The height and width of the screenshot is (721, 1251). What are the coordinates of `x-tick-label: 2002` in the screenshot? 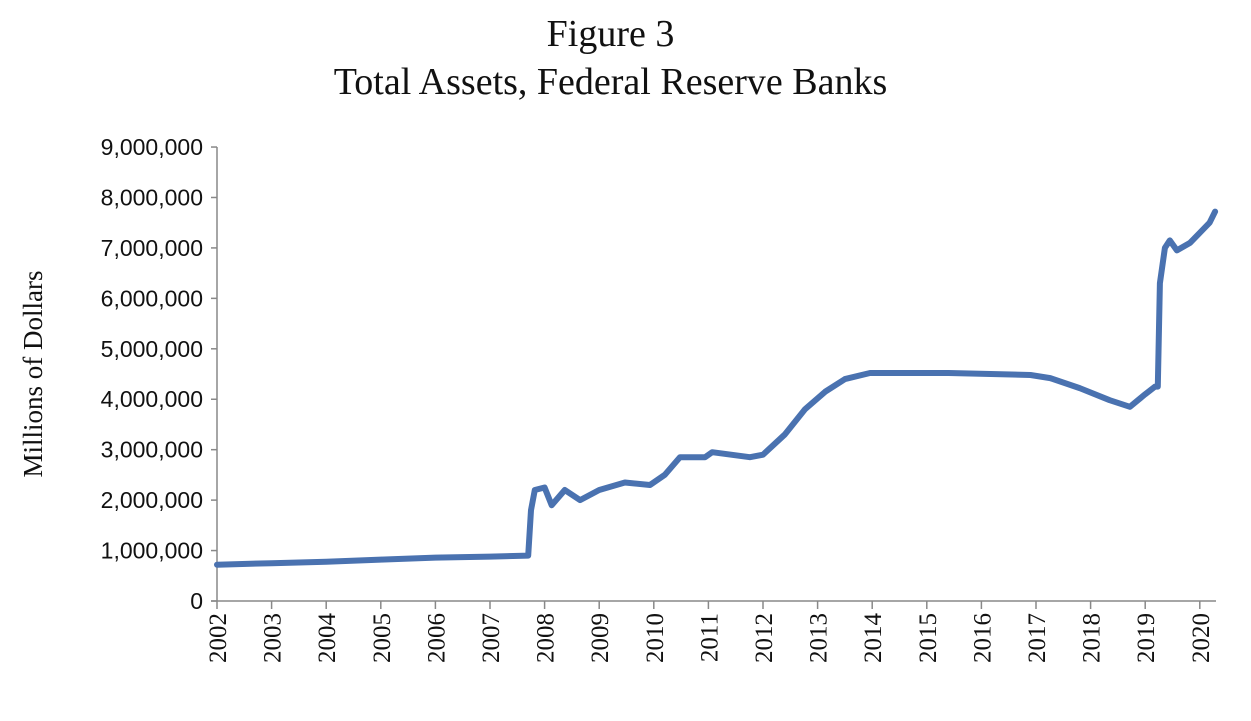 It's located at (218, 638).